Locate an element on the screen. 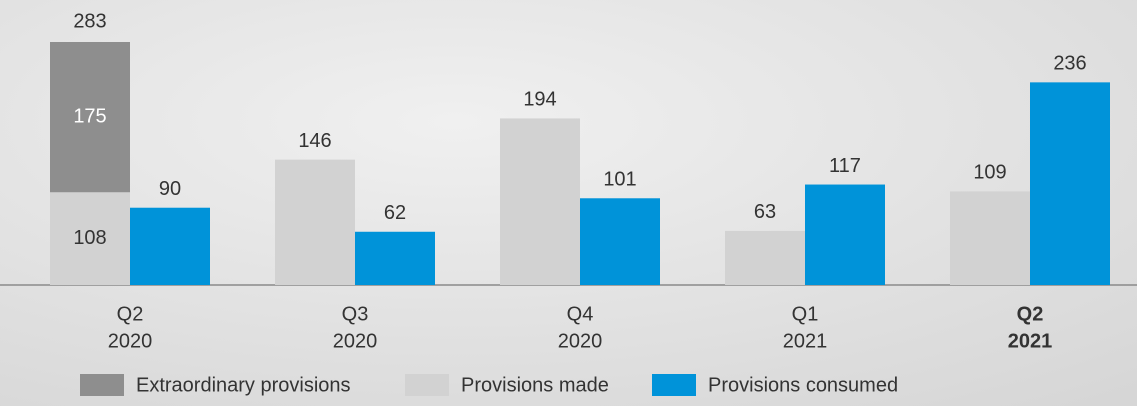 The height and width of the screenshot is (406, 1137). value-label: 108 is located at coordinates (89, 238).